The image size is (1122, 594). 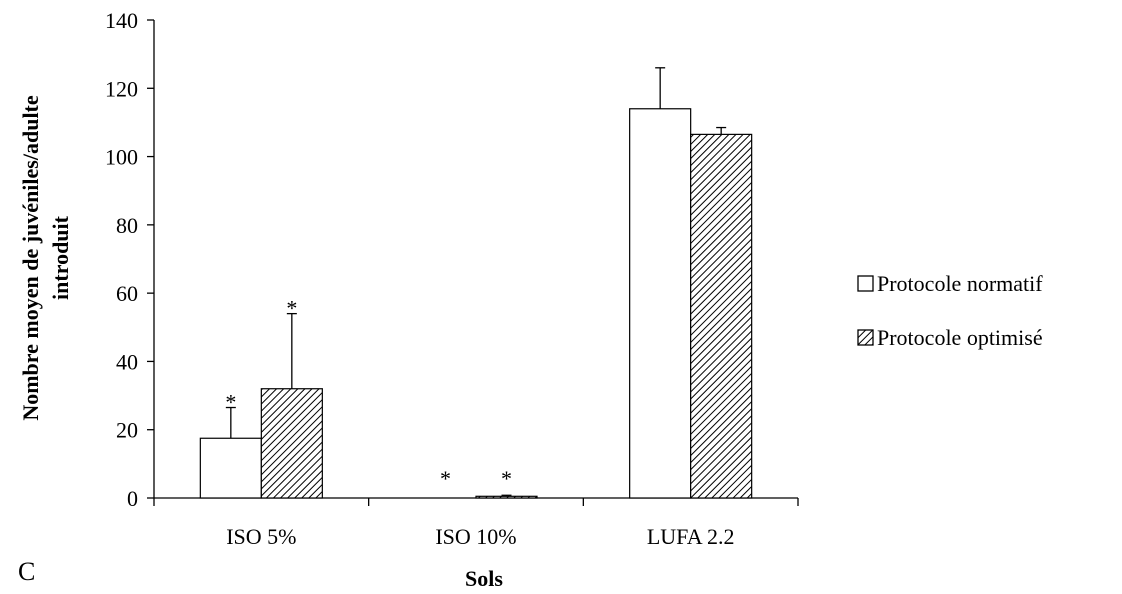 I want to click on legend: Protocole normatif Protocole optimisé, so click(x=950, y=310).